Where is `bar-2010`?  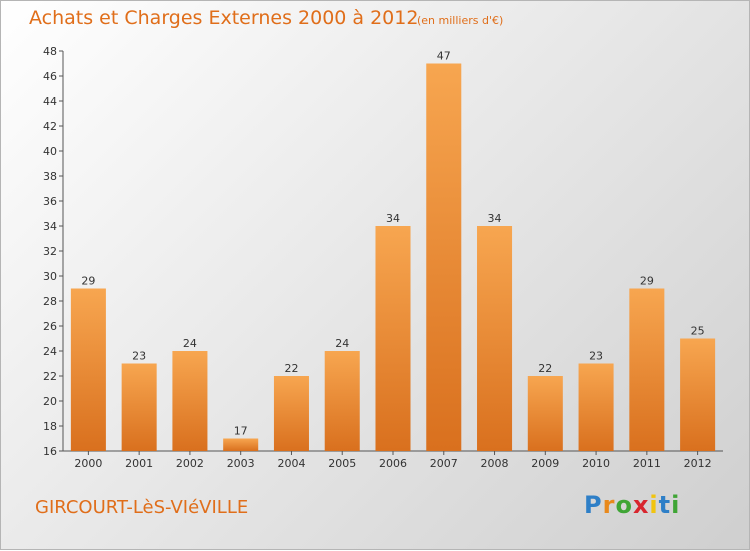
bar-2010 is located at coordinates (596, 407).